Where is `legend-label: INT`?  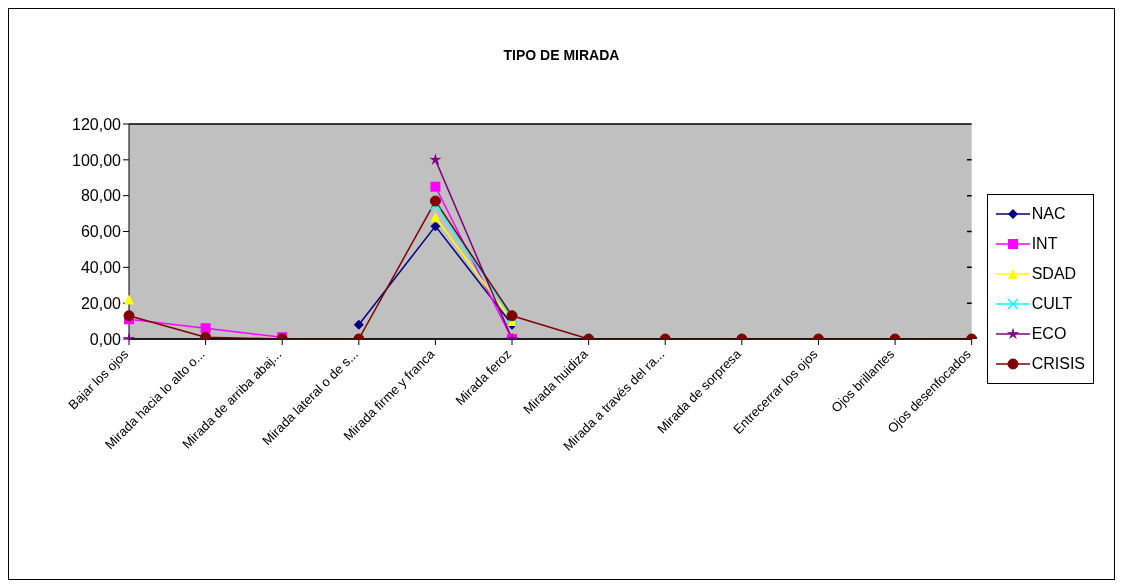 legend-label: INT is located at coordinates (1044, 244).